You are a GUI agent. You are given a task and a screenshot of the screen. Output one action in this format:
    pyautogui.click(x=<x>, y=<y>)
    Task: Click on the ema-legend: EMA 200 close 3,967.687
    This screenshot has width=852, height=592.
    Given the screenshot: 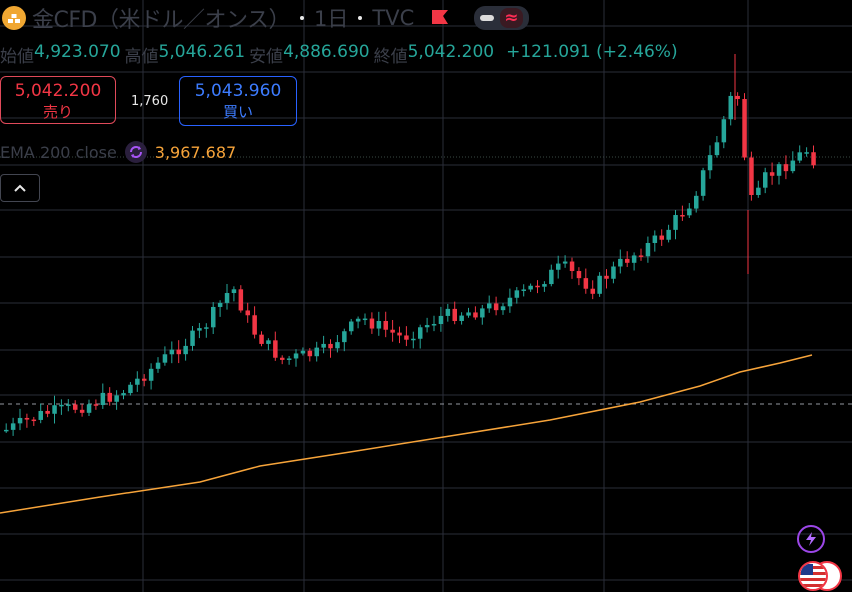 What is the action you would take?
    pyautogui.click(x=118, y=152)
    